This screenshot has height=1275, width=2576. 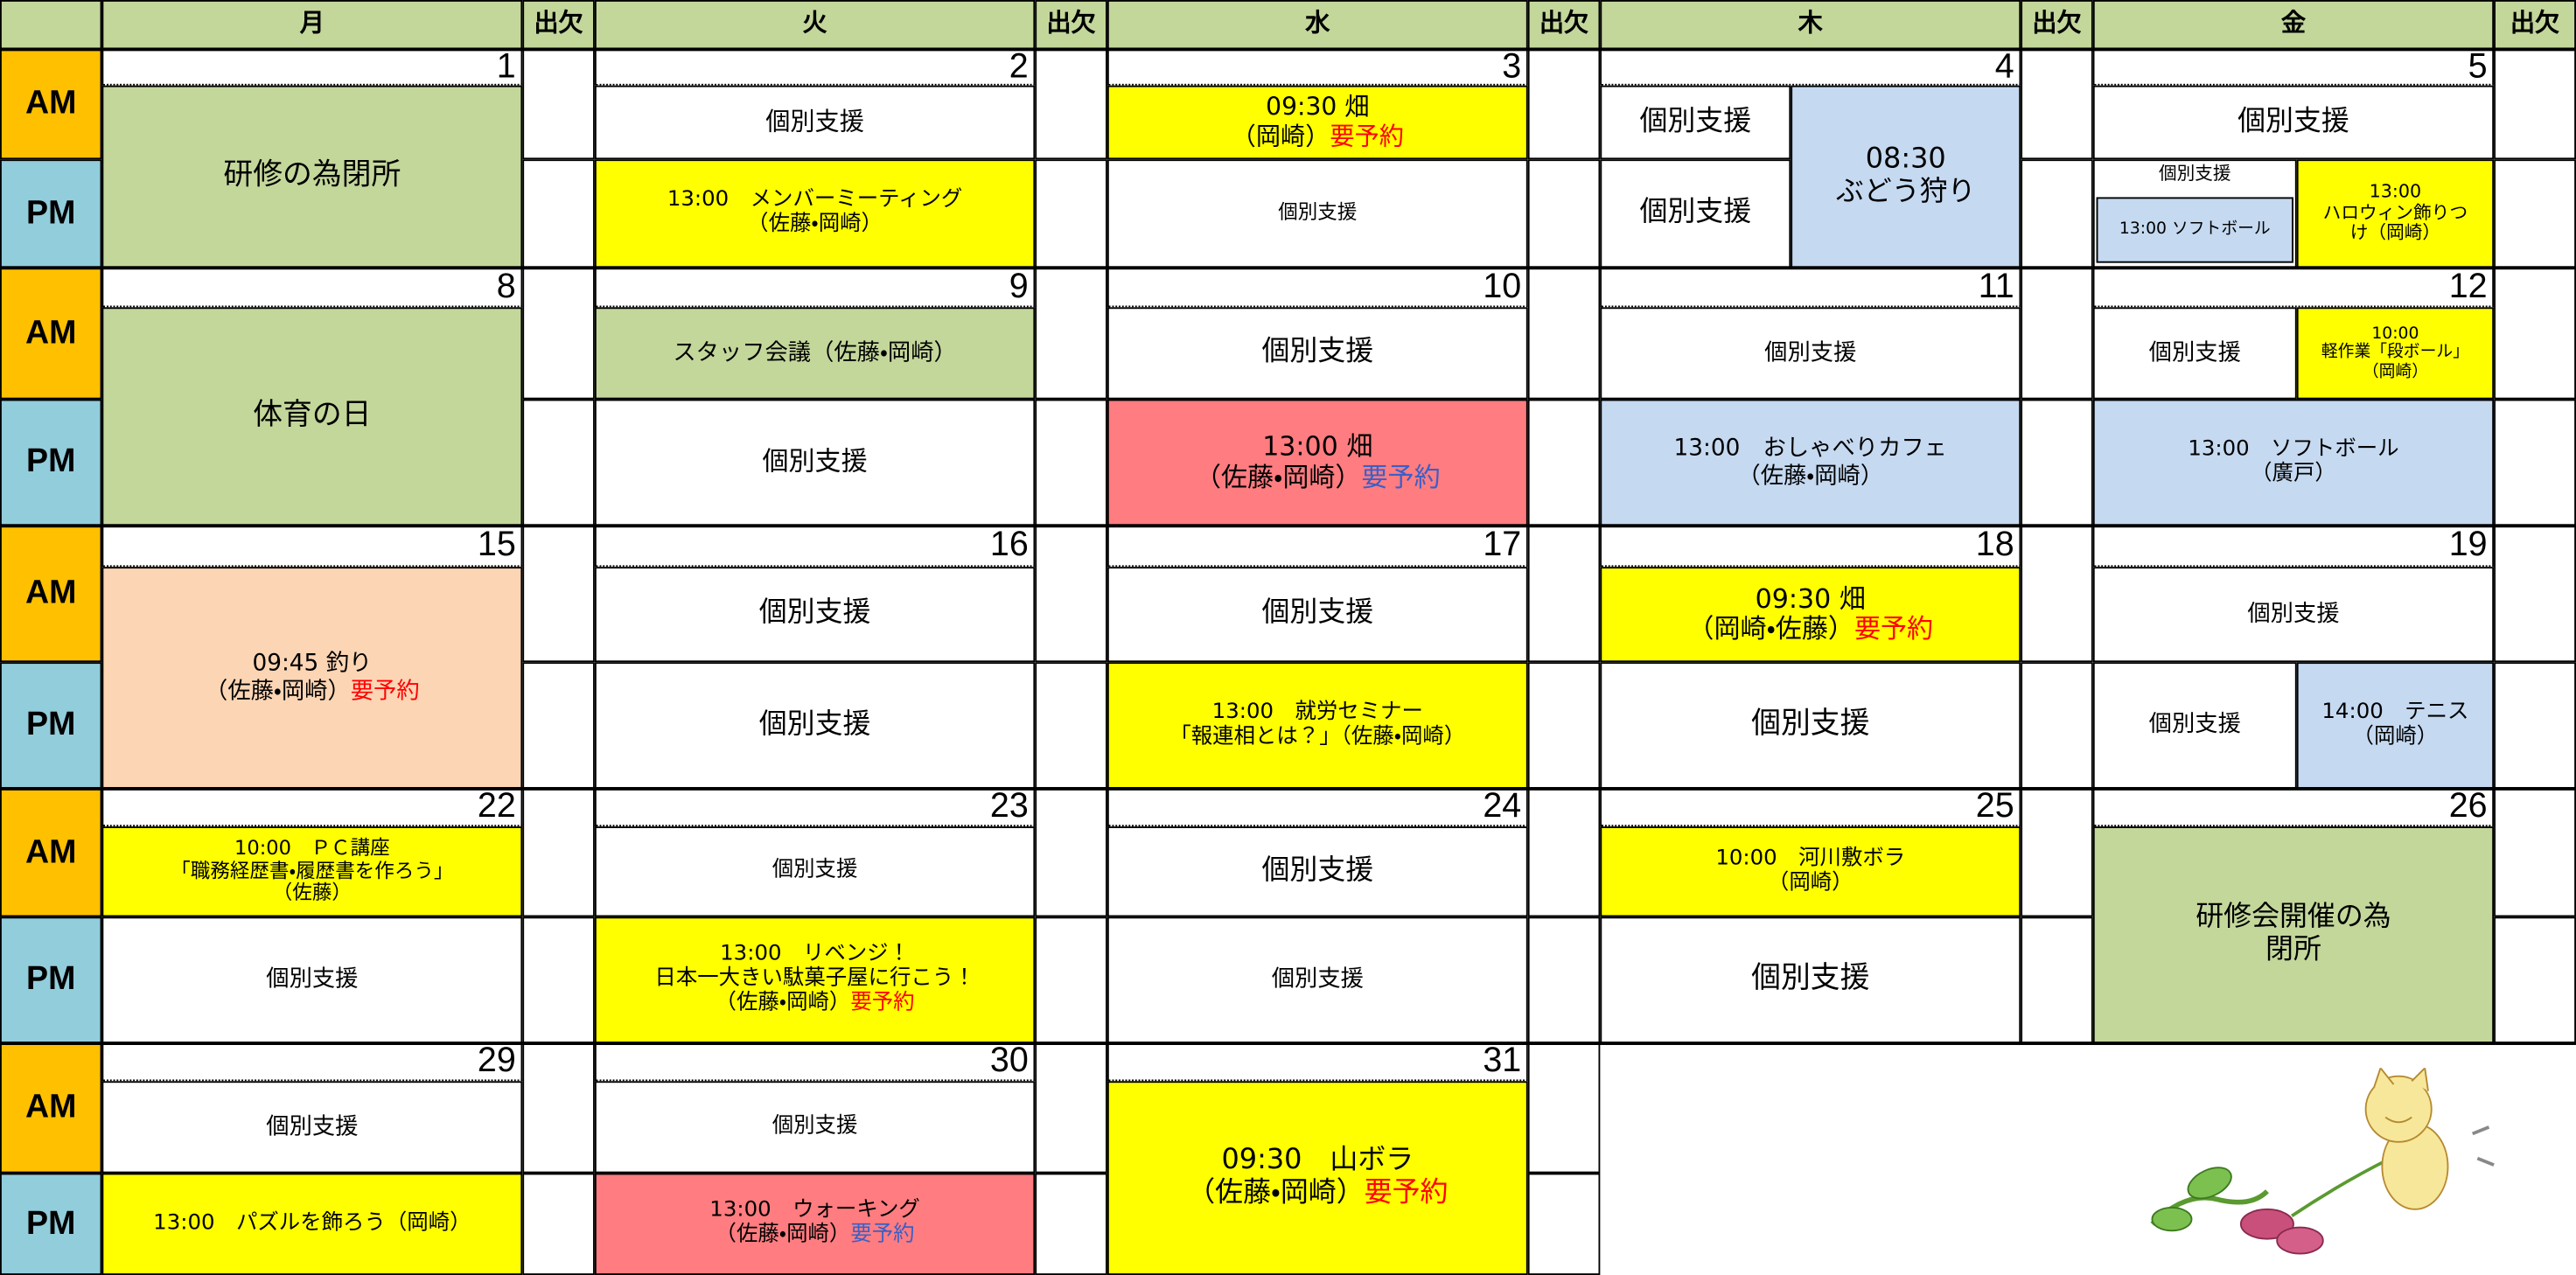 What do you see at coordinates (312, 67) in the screenshot?
I see `date: 1` at bounding box center [312, 67].